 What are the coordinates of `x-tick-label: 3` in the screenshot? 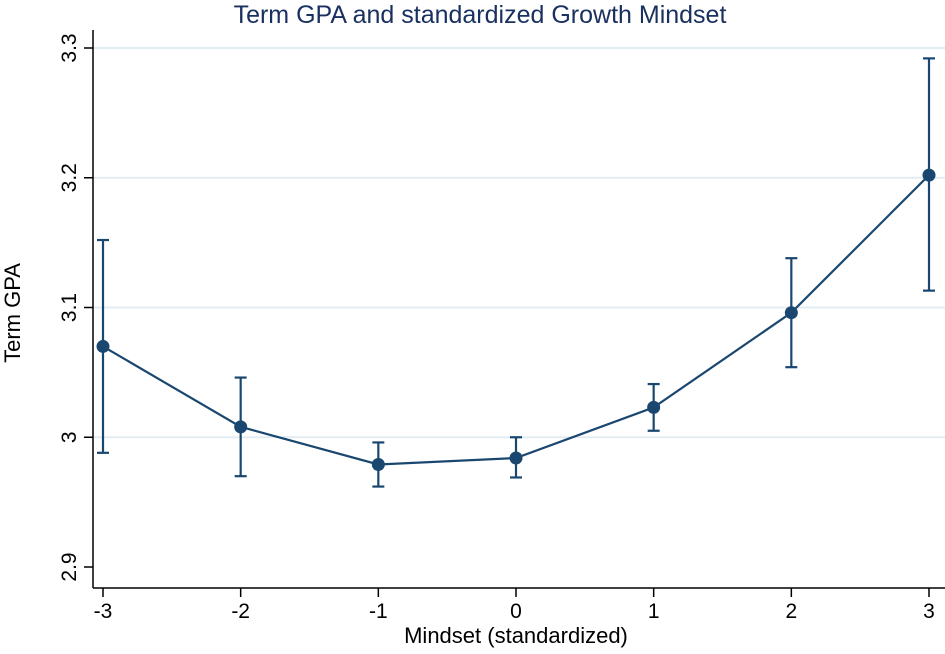 It's located at (929, 611).